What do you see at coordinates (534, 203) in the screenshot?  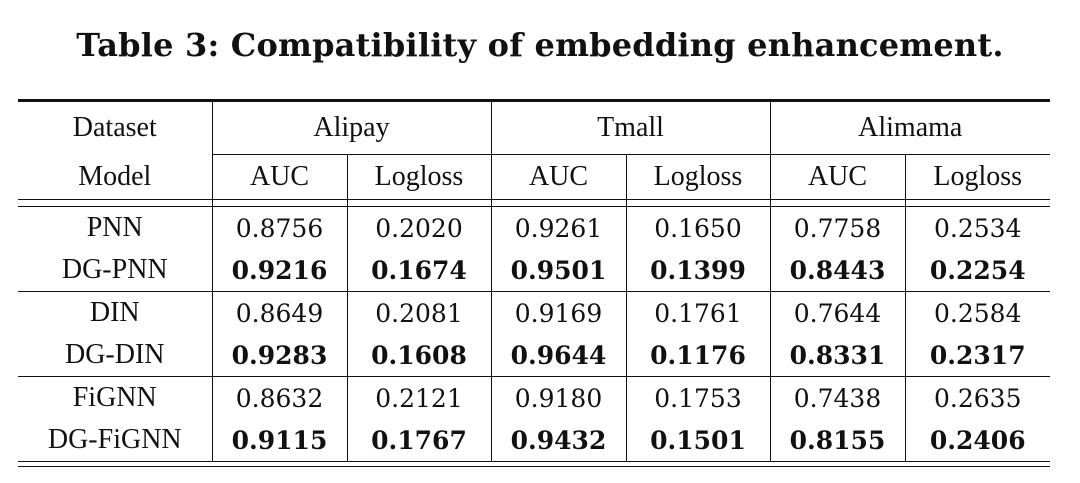 I see `header-double-rule` at bounding box center [534, 203].